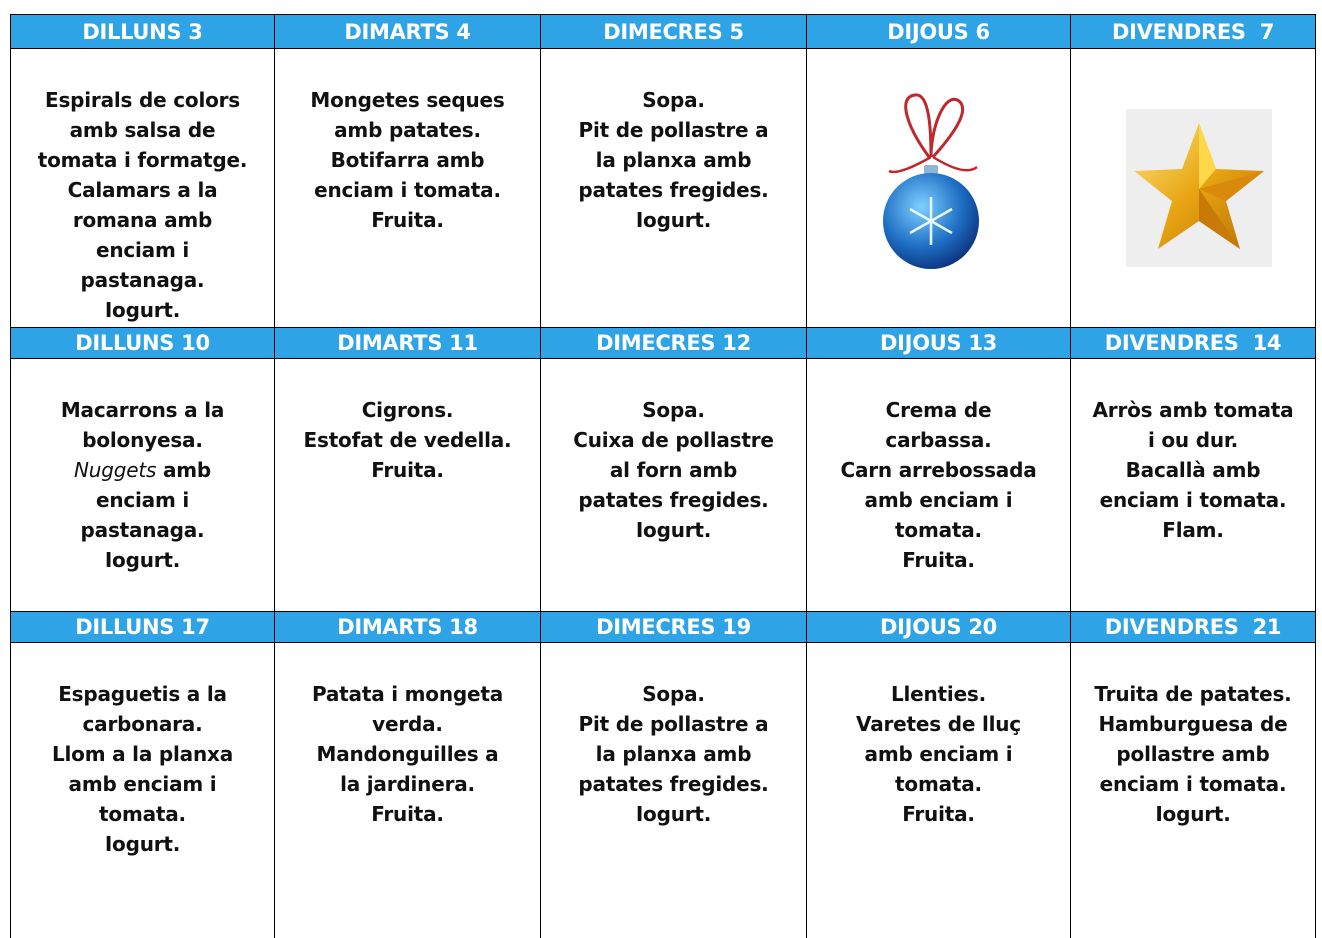  What do you see at coordinates (407, 724) in the screenshot?
I see `menu-line: verda.` at bounding box center [407, 724].